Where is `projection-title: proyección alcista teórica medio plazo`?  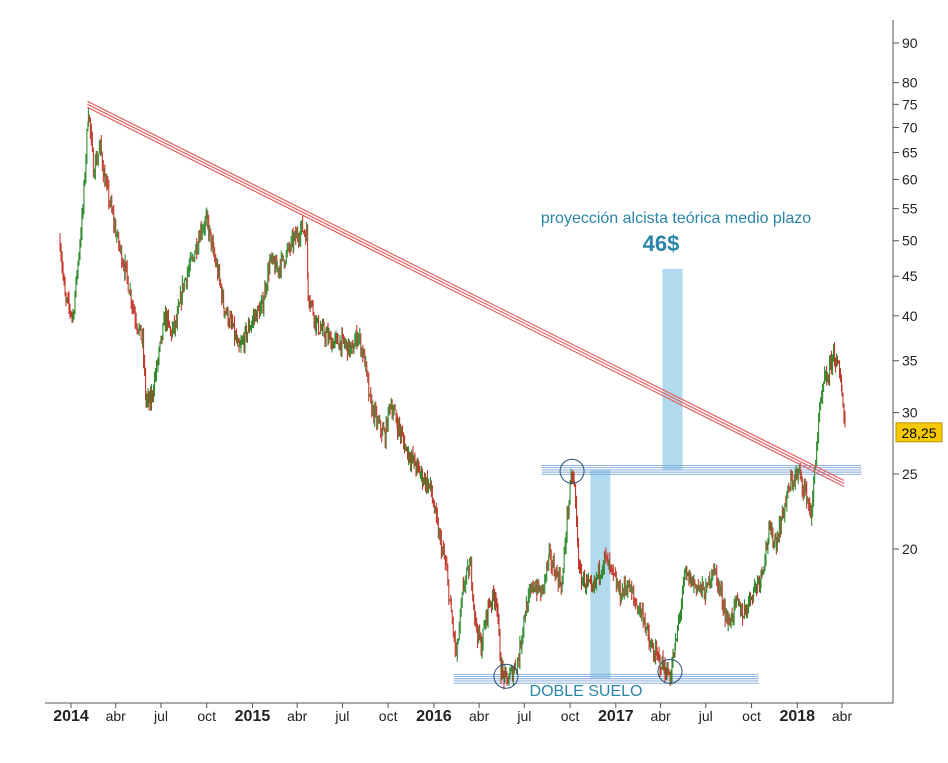
projection-title: proyección alcista teórica medio plazo is located at coordinates (676, 218).